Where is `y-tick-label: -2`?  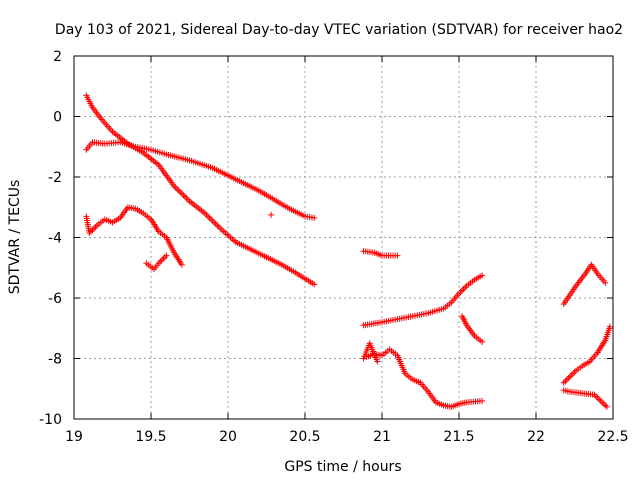 y-tick-label: -2 is located at coordinates (55, 178).